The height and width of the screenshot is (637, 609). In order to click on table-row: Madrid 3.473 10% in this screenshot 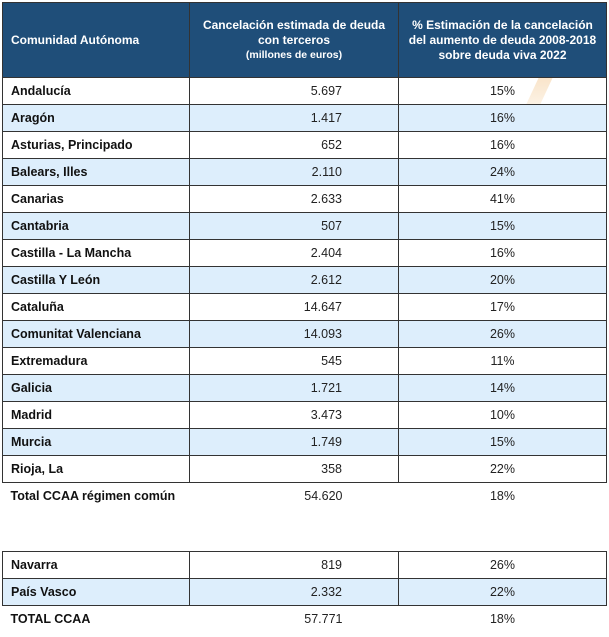, I will do `click(304, 415)`.